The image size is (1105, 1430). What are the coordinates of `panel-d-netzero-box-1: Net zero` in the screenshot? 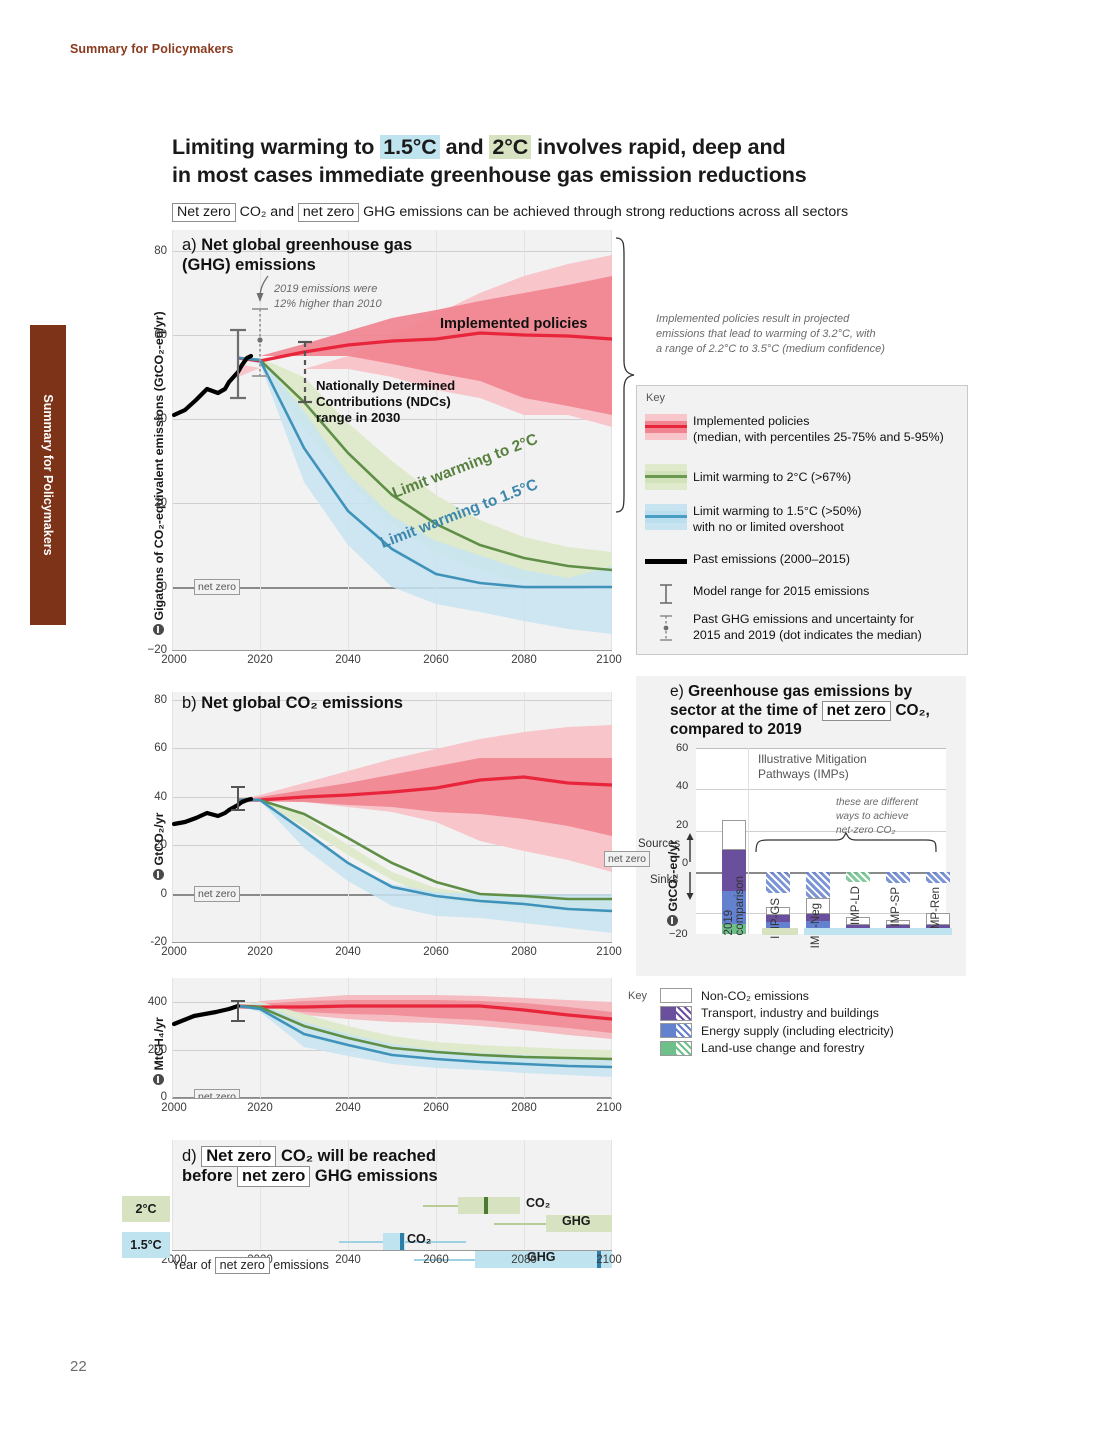 It's located at (239, 1156).